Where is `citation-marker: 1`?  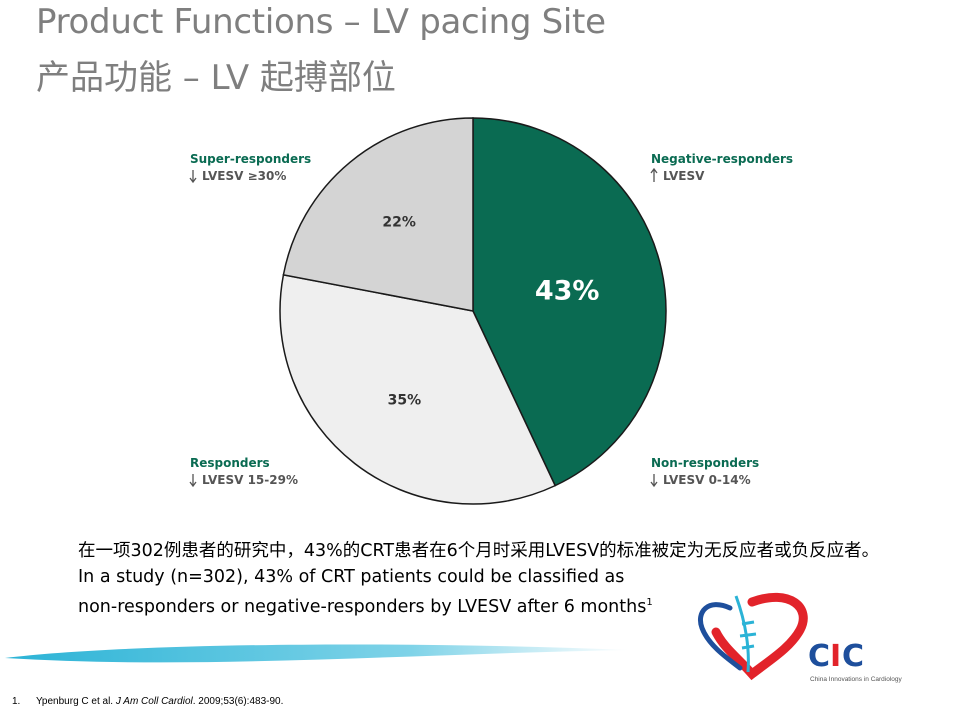 citation-marker: 1 is located at coordinates (649, 602).